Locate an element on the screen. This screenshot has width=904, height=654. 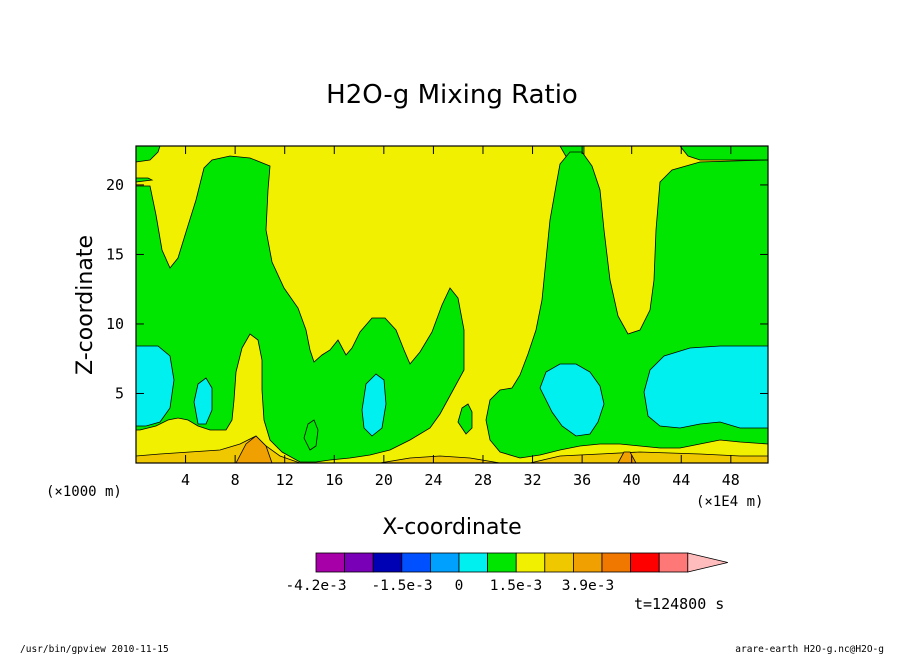
y-unit-label: (×1000 m) is located at coordinates (84, 492).